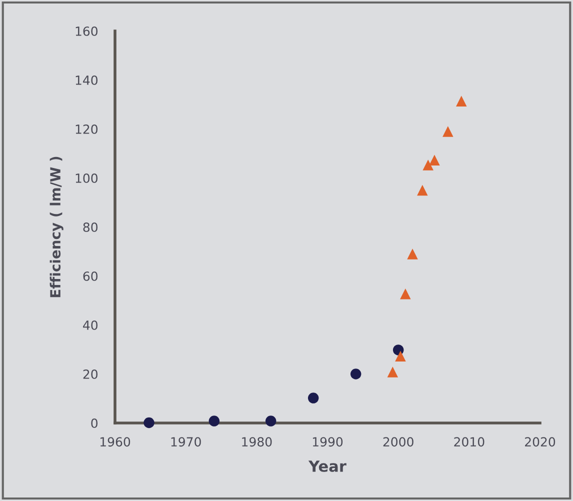 The width and height of the screenshot is (573, 501). I want to click on x-tick-label: 1970, so click(186, 442).